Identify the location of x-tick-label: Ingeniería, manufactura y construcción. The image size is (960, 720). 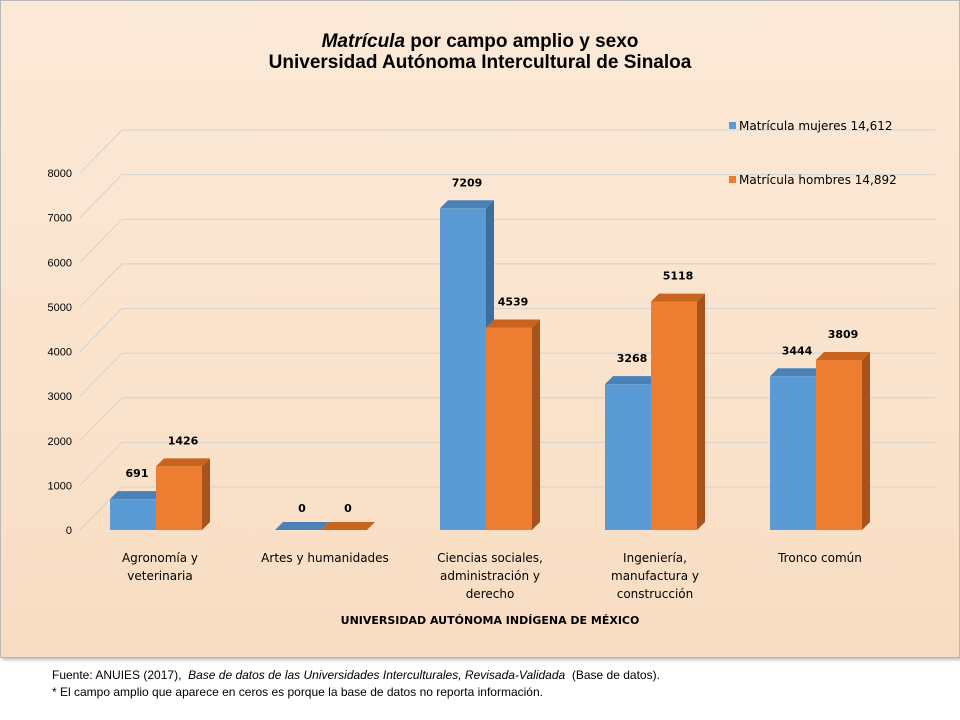
(655, 576).